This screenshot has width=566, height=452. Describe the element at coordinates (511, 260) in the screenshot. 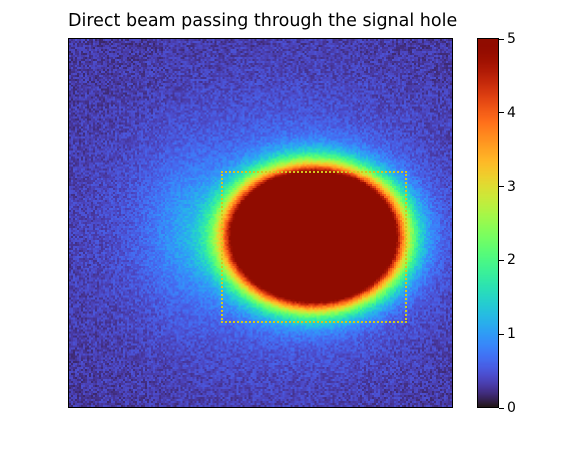

I see `colorbar-tick-label: 2` at that location.